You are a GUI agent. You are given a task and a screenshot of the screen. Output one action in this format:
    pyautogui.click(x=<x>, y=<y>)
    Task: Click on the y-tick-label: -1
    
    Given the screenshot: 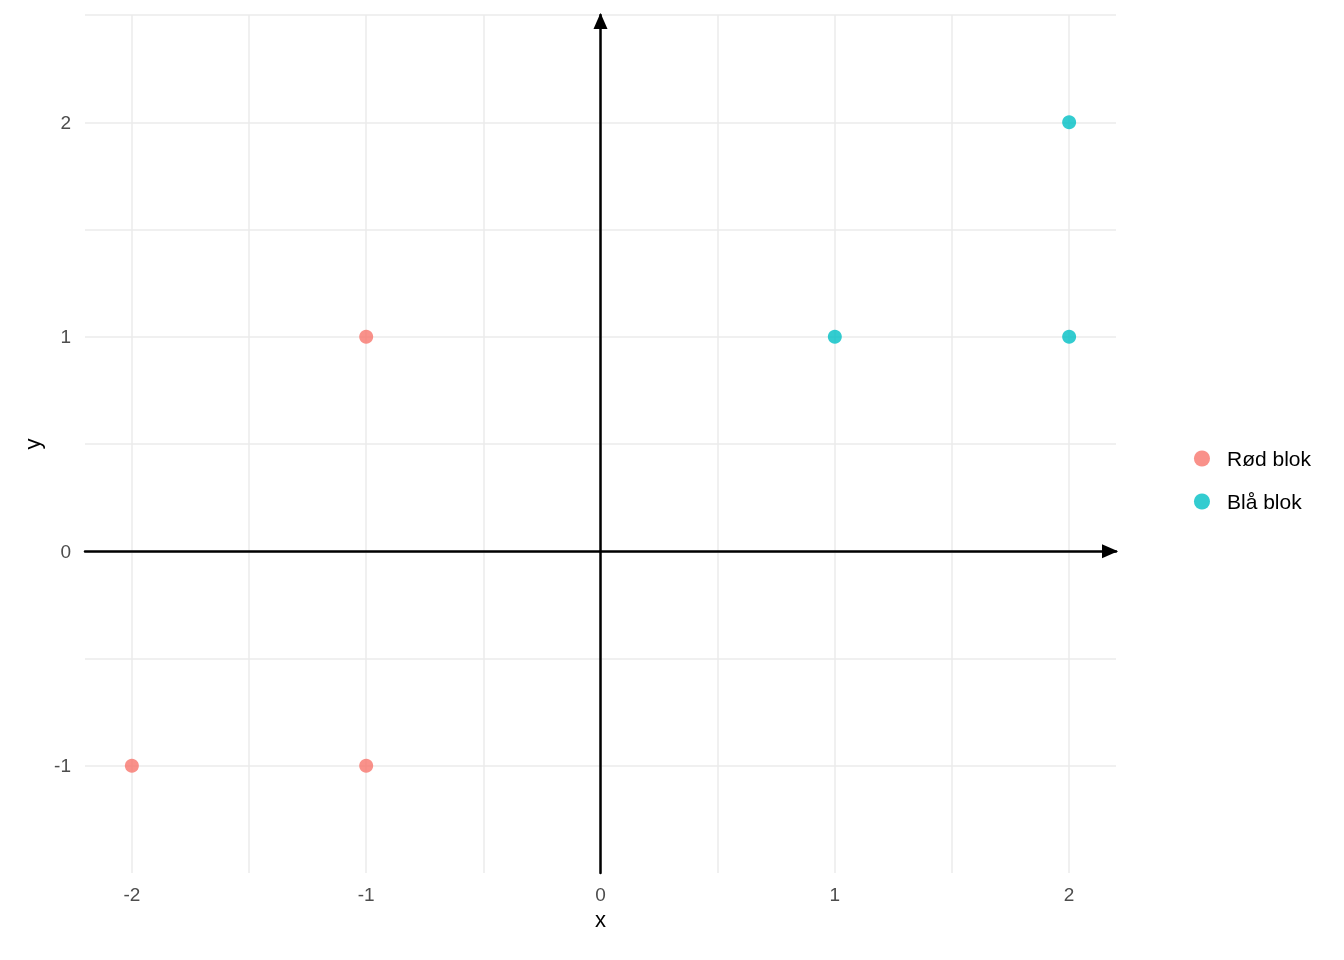 What is the action you would take?
    pyautogui.click(x=62, y=766)
    